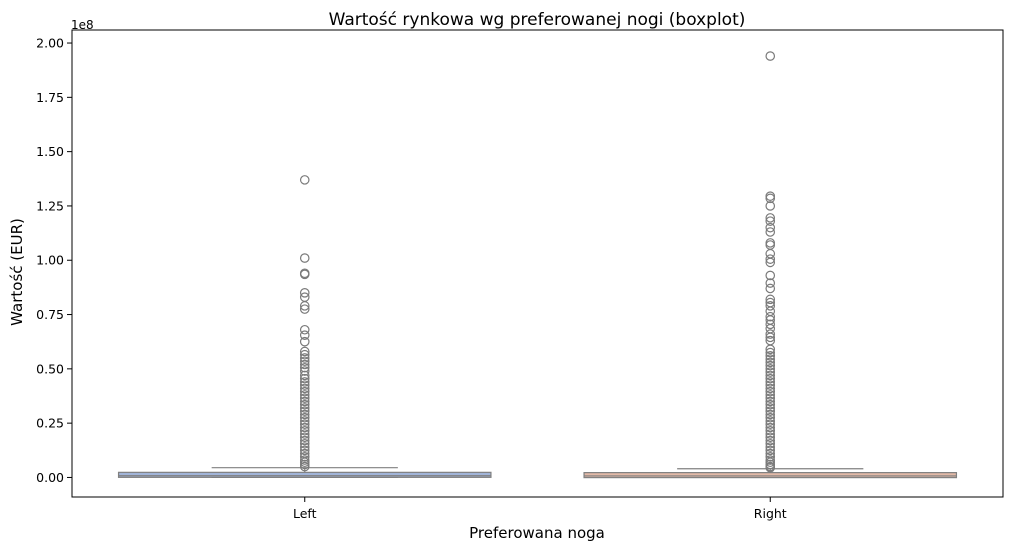 The image size is (1011, 550). Describe the element at coordinates (50, 151) in the screenshot. I see `y-tick-label: 1.50` at that location.